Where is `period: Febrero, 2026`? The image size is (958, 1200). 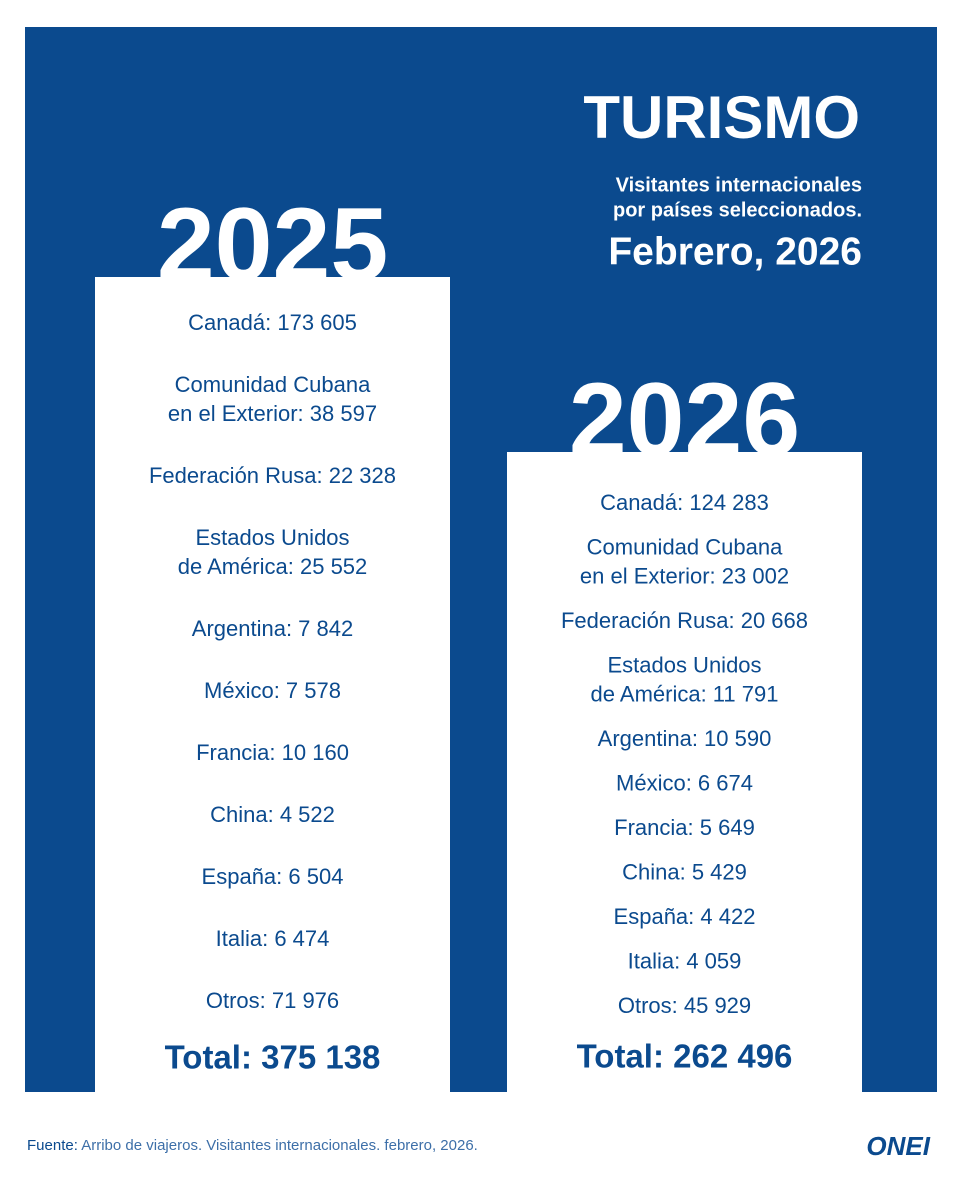 period: Febrero, 2026 is located at coordinates (735, 251).